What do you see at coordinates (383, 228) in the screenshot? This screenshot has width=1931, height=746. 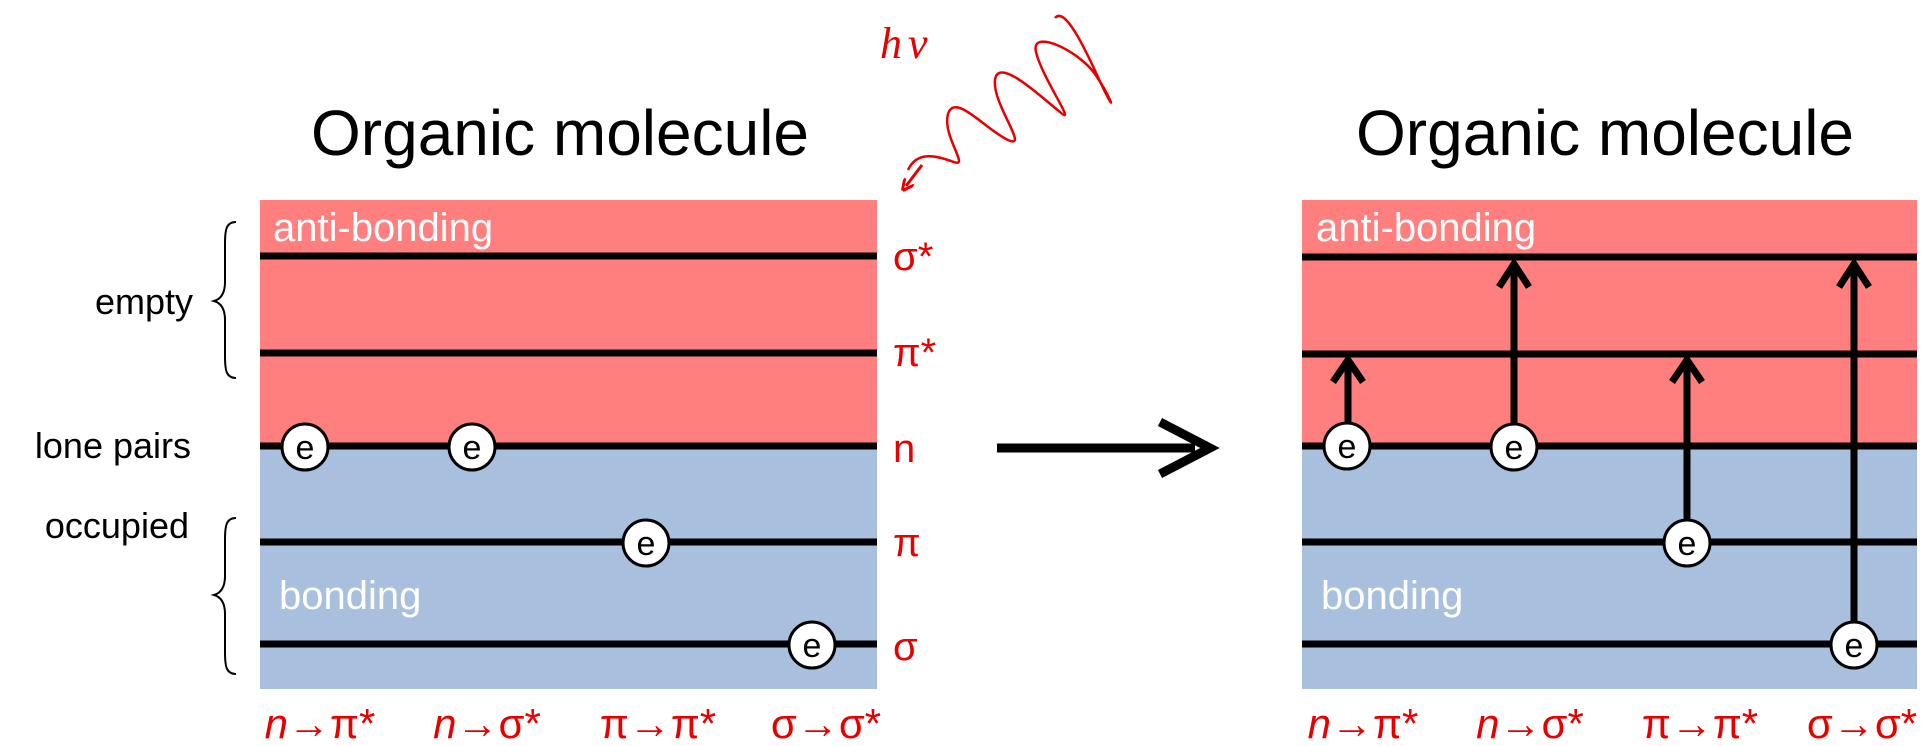 I see `left-antibonding-label: anti-bonding` at bounding box center [383, 228].